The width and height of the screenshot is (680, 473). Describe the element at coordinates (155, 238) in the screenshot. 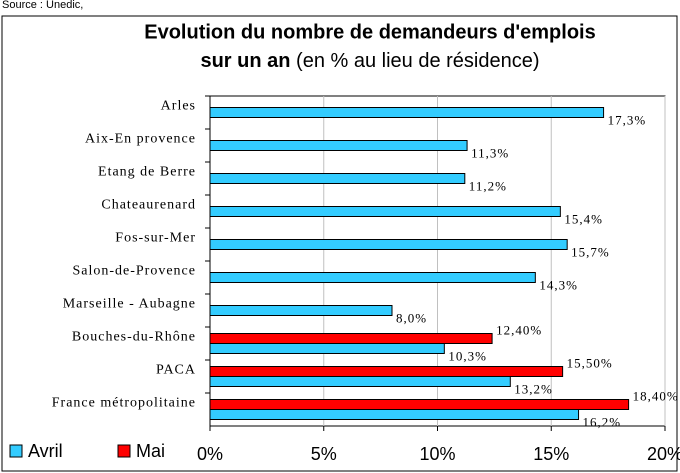

I see `y-tick-label: Fos-sur-Mer` at that location.